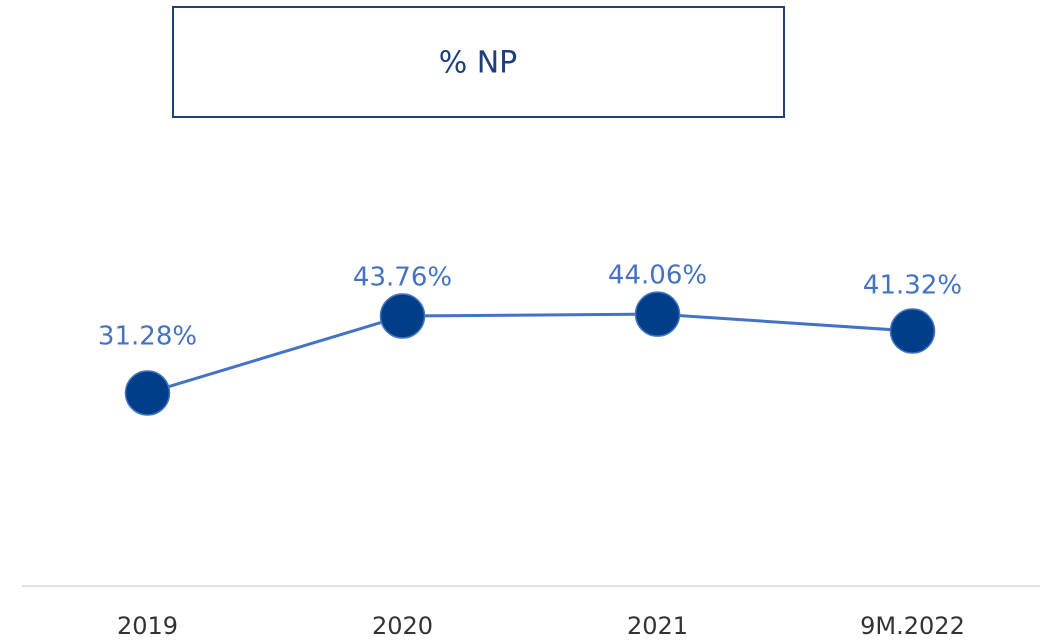  What do you see at coordinates (912, 286) in the screenshot?
I see `data-label: 41.32%` at bounding box center [912, 286].